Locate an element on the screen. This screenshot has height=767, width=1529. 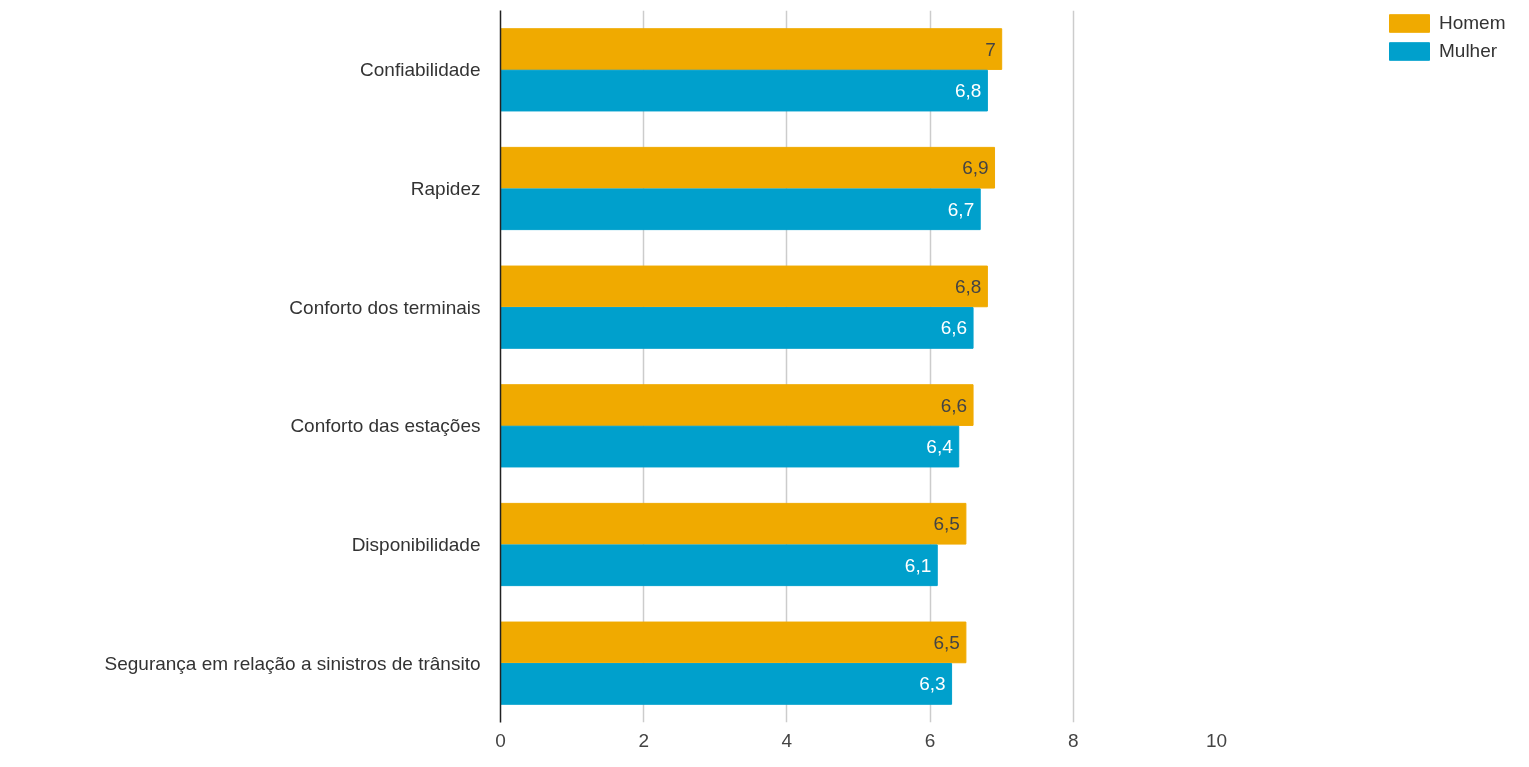
data-label: 6,7 is located at coordinates (961, 209).